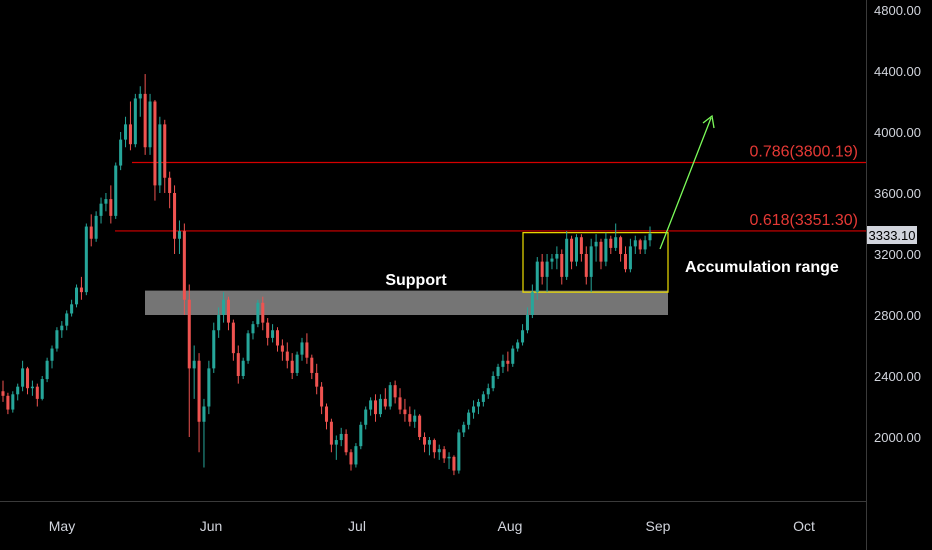  What do you see at coordinates (897, 254) in the screenshot?
I see `price-tick-label: 3200.00` at bounding box center [897, 254].